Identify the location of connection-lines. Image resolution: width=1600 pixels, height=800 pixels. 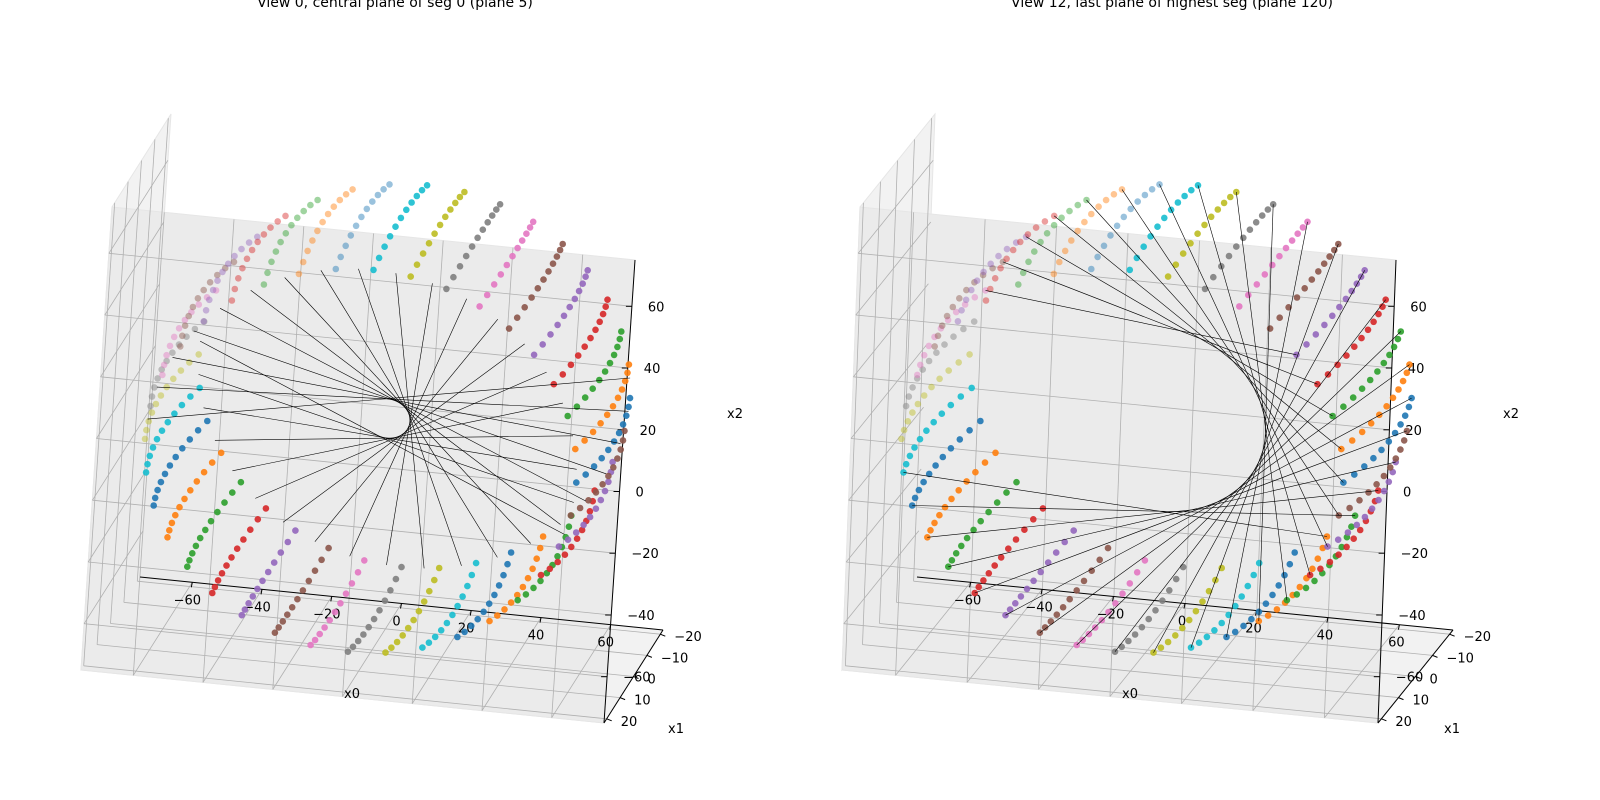
(389, 418).